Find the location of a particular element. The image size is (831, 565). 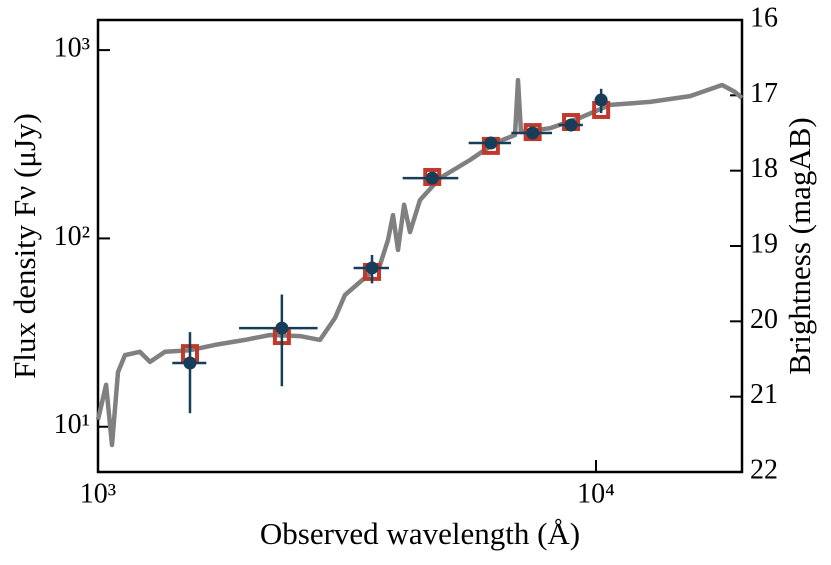

y2-axis-label: Brightness (magAB) is located at coordinates (799, 245).